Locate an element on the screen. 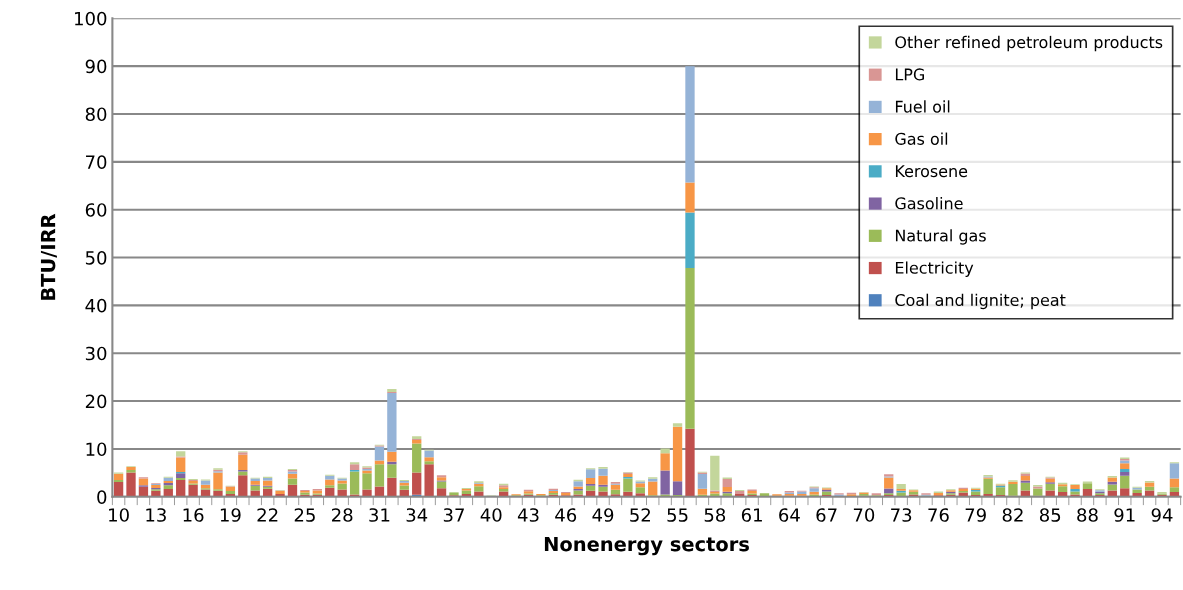 The height and width of the screenshot is (590, 1183). y-tick-label: 20 is located at coordinates (96, 401).